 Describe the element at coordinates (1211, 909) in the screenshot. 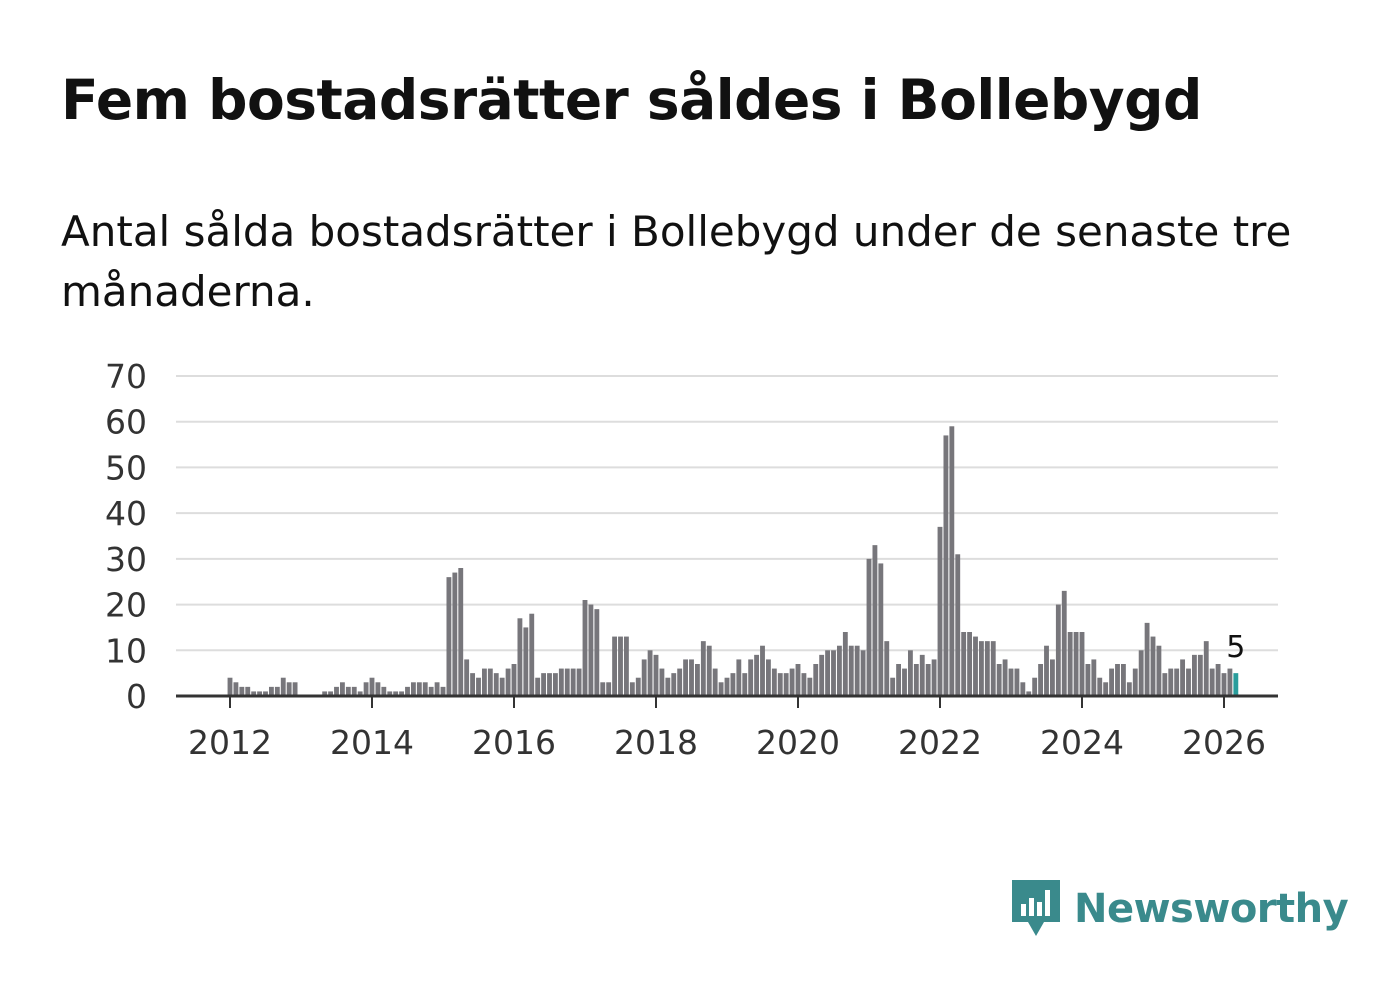

I see `brand-name: Newsworthy` at that location.